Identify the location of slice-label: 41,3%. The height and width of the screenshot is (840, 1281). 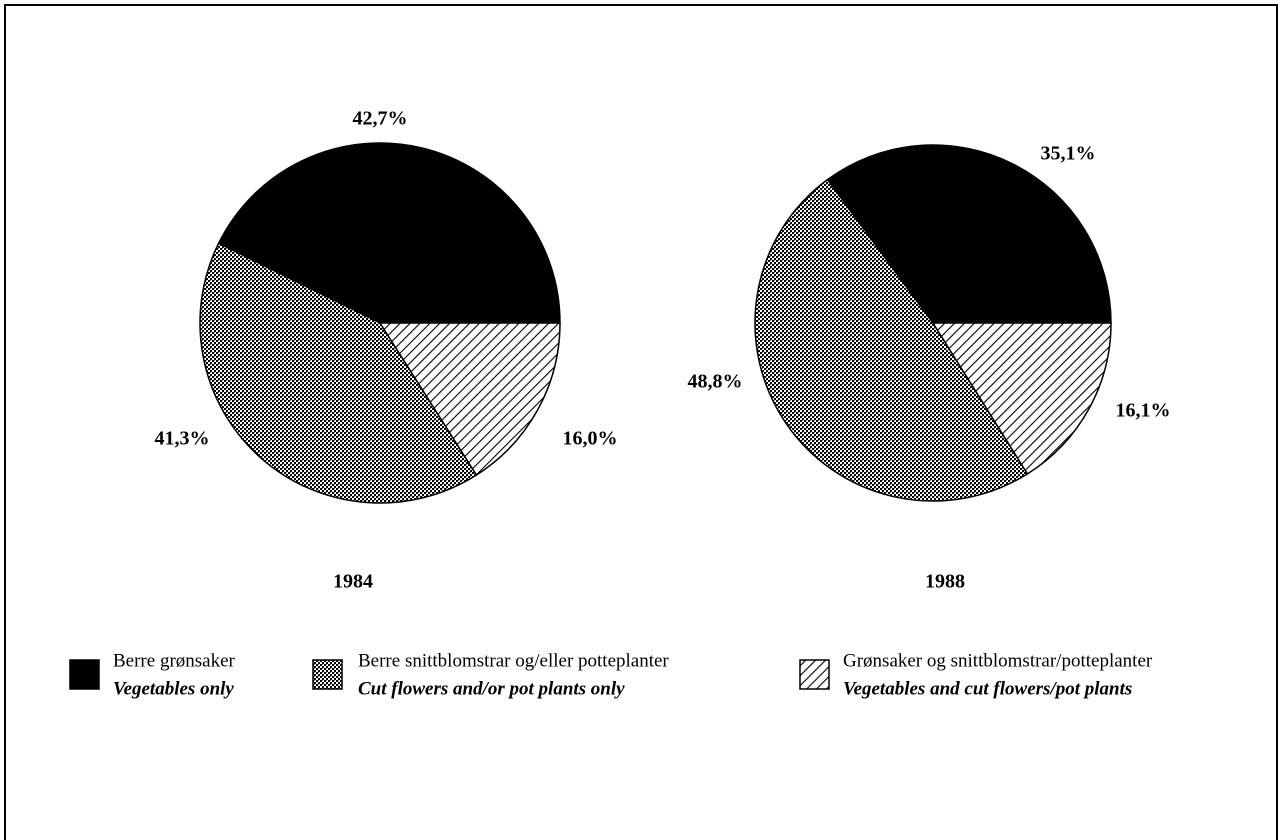
(182, 439).